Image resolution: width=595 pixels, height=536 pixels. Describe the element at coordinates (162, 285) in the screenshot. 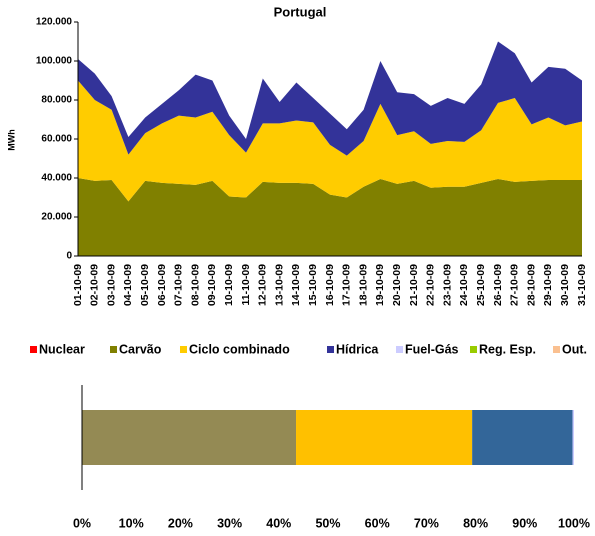

I see `x-tick-label: 06-10-09` at that location.